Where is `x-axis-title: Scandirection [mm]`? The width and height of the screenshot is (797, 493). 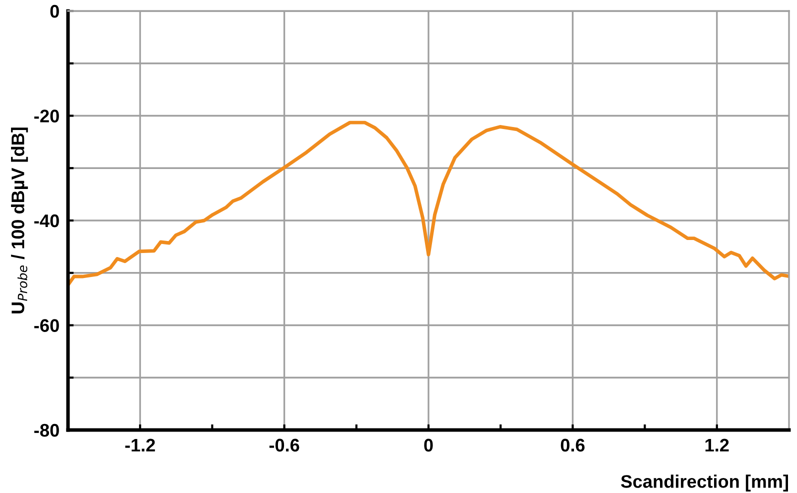
x-axis-title: Scandirection [mm] is located at coordinates (704, 483).